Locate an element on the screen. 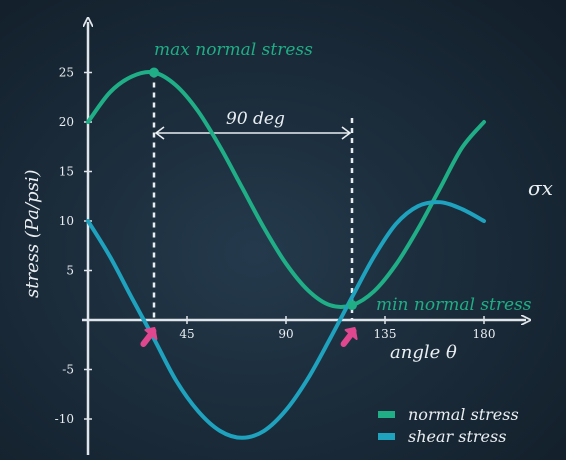  span-label: 90 deg is located at coordinates (255, 119).